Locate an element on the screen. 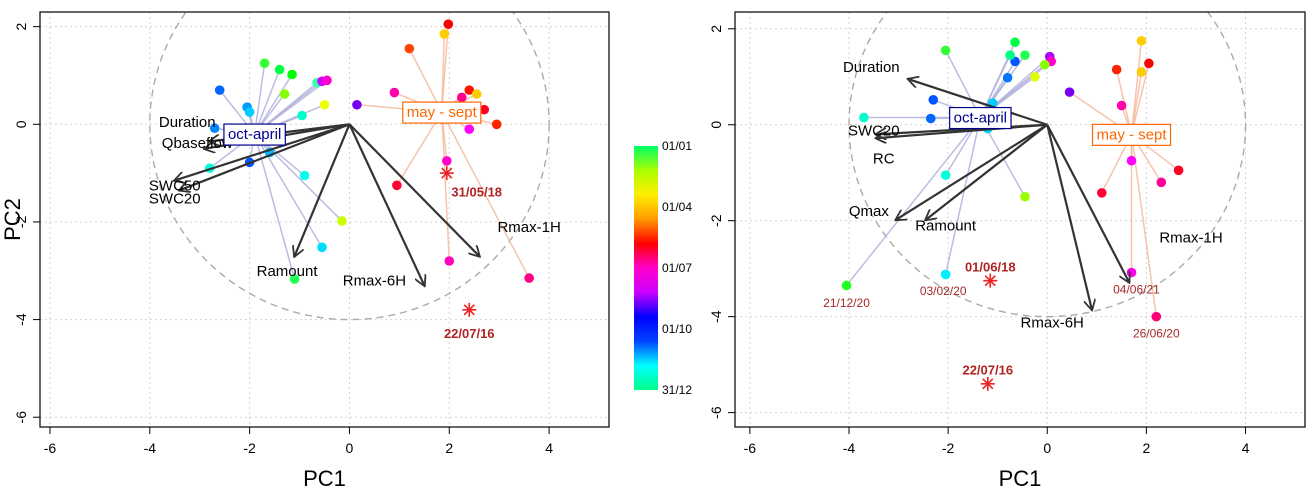  y-tick-label: -2 is located at coordinates (716, 220).